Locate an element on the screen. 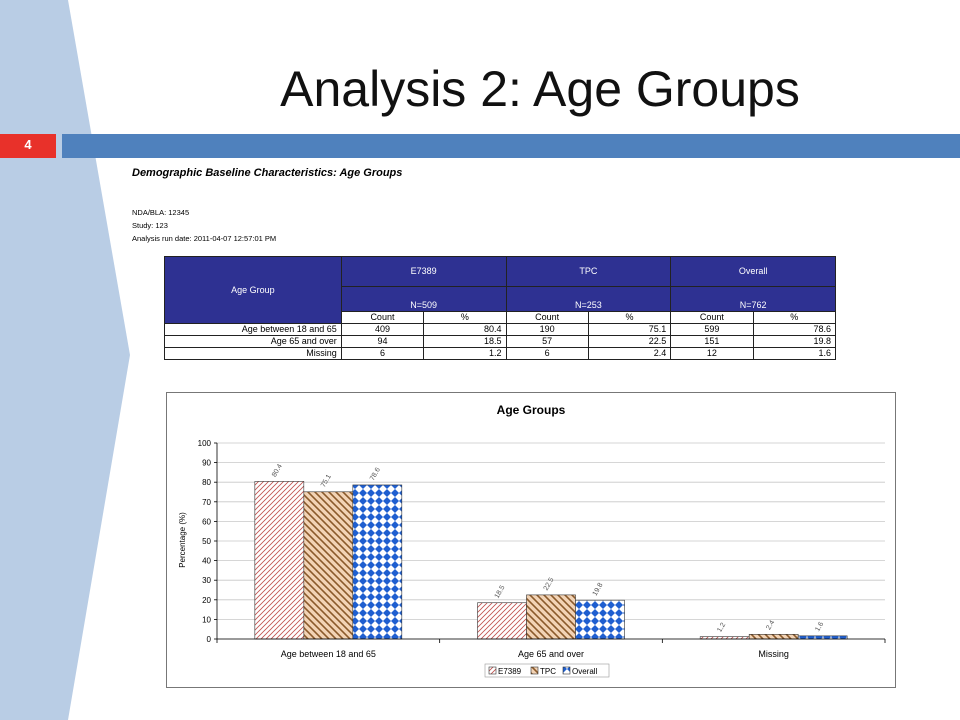  y-tick-label: 0 is located at coordinates (209, 639).